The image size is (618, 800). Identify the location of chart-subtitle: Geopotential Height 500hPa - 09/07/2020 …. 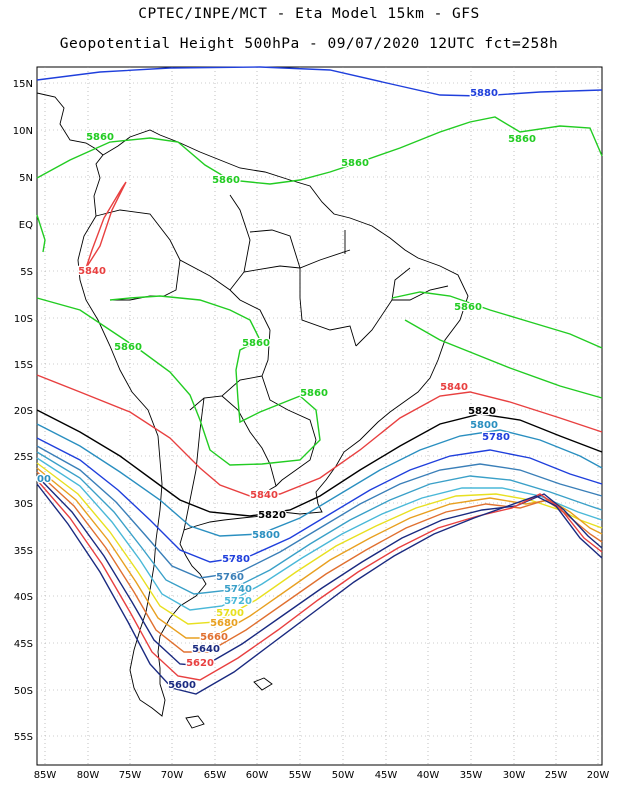
(309, 44).